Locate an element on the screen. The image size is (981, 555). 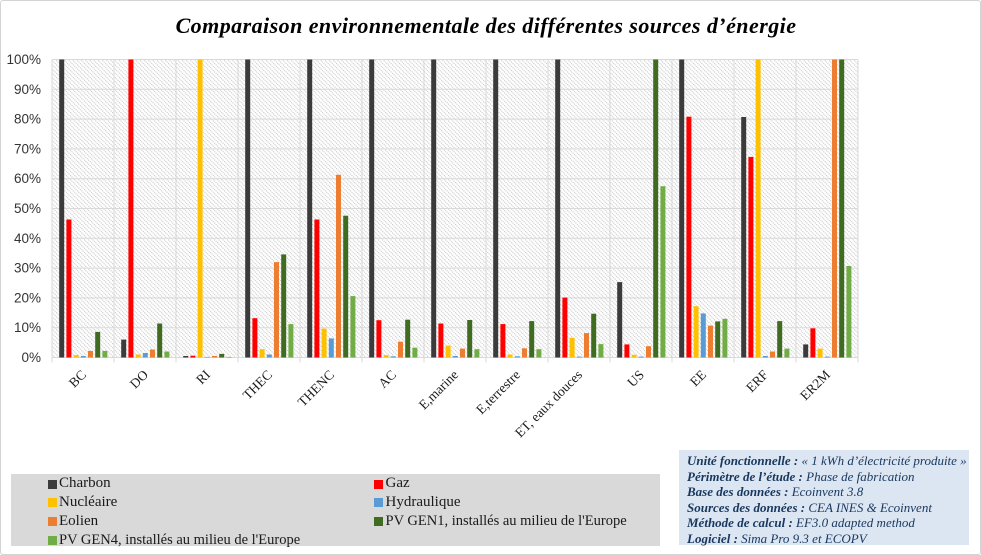
svg-text: E,terrestre is located at coordinates (498, 392).